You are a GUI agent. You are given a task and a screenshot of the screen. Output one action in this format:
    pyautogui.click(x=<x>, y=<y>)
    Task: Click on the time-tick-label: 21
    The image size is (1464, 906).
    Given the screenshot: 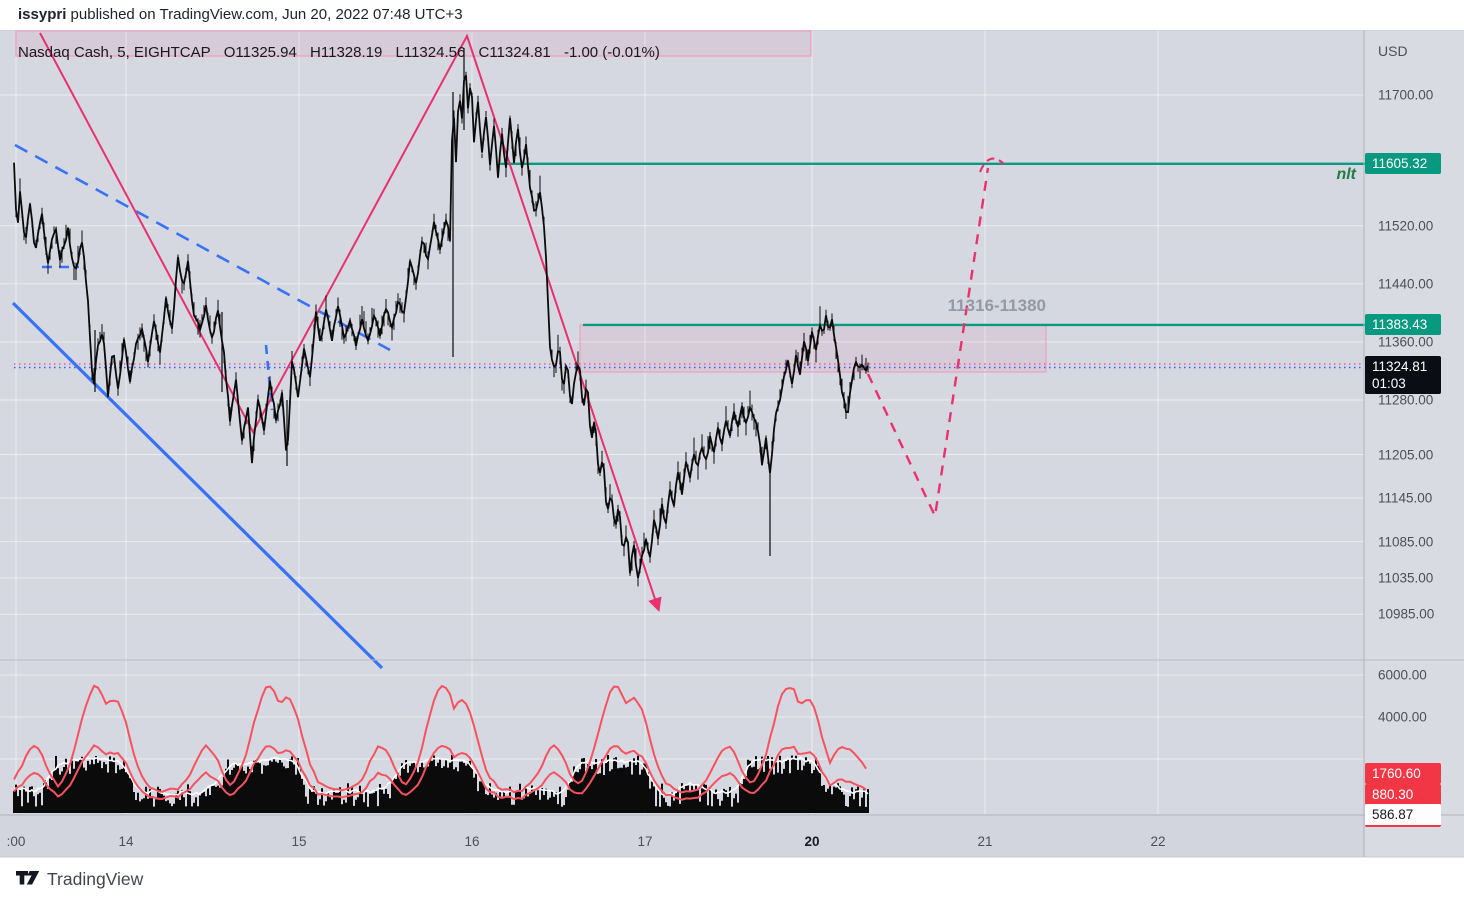 What is the action you would take?
    pyautogui.click(x=985, y=841)
    